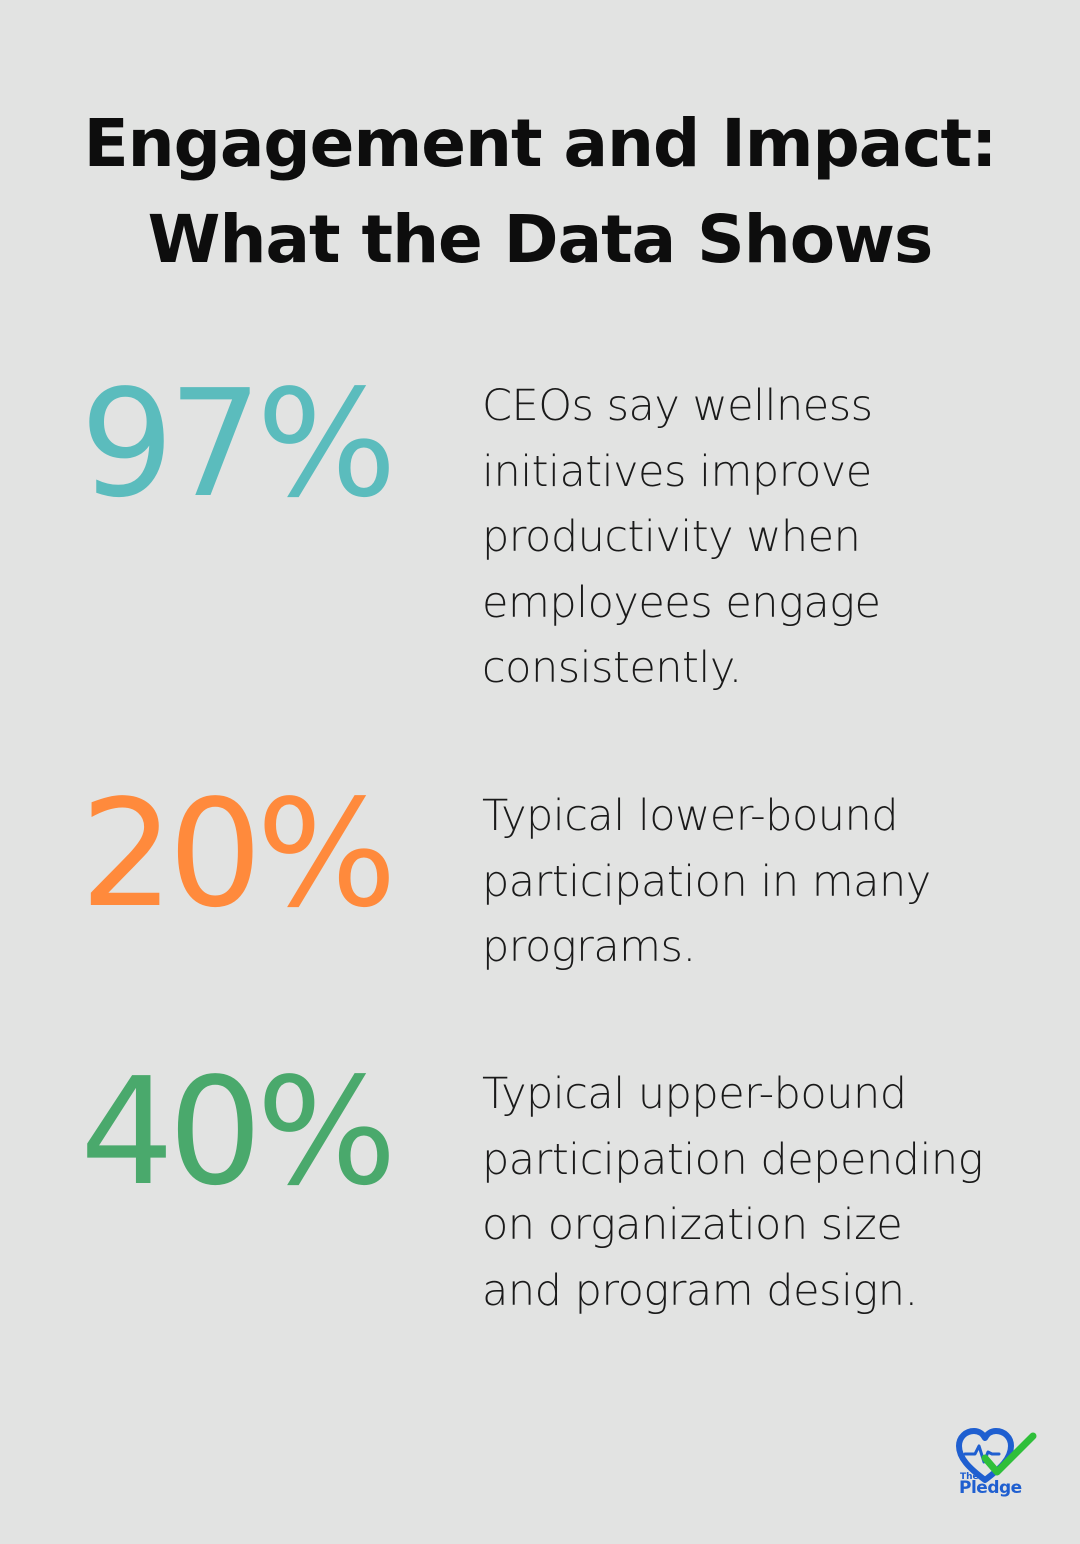 The height and width of the screenshot is (1544, 1080). What do you see at coordinates (706, 881) in the screenshot?
I see `stat-description-line: participation in many` at bounding box center [706, 881].